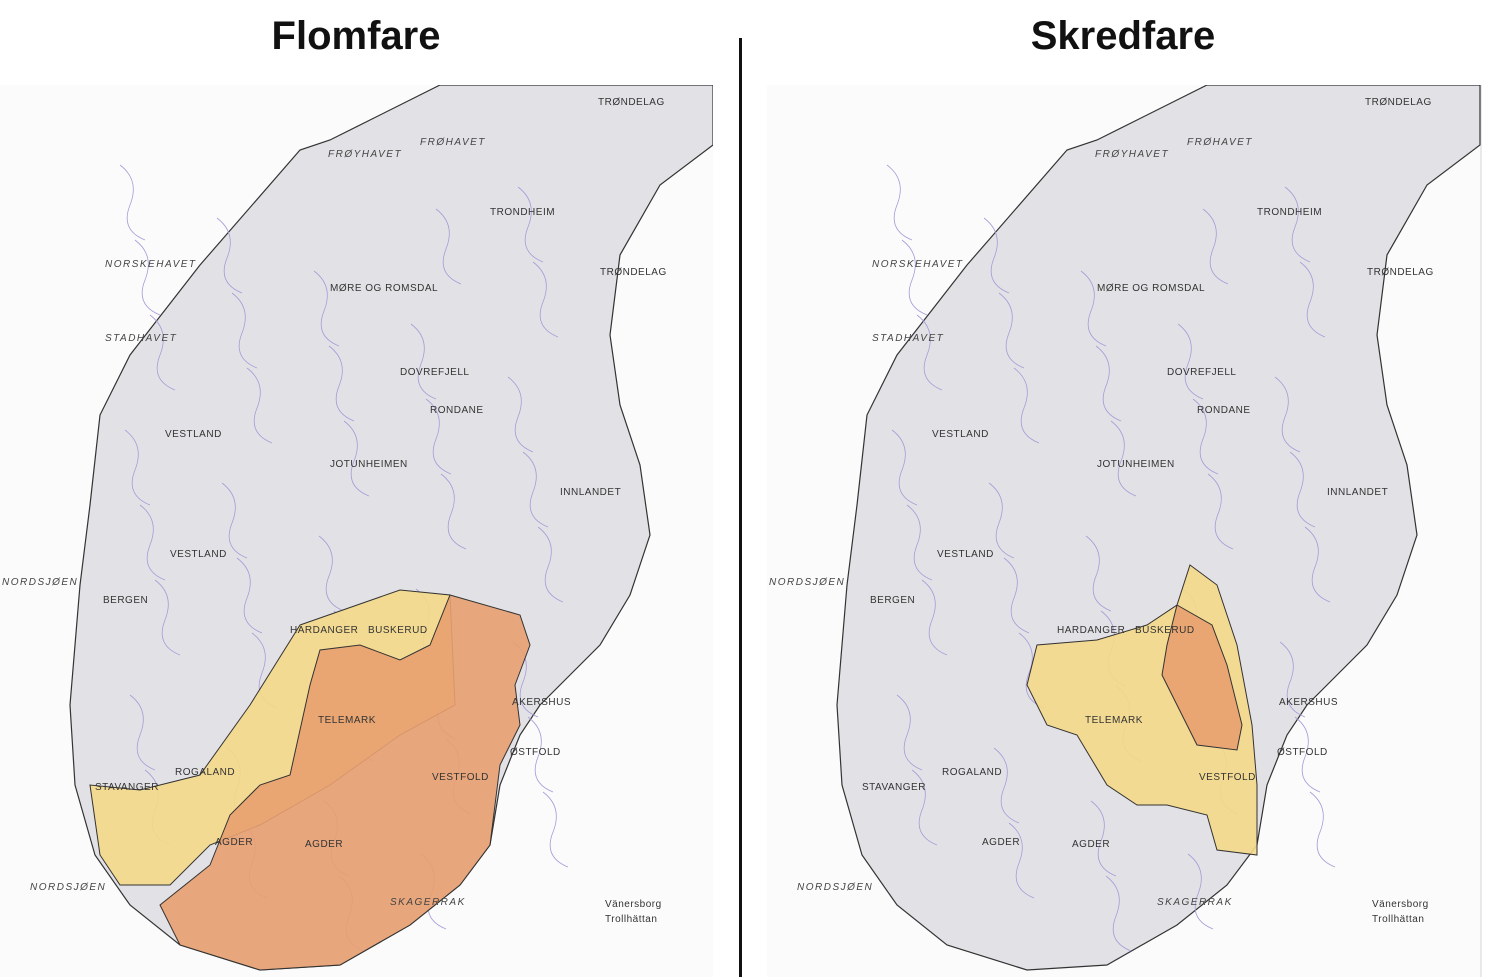 The image size is (1500, 977). I want to click on high-hazard-area, so click(345, 782).